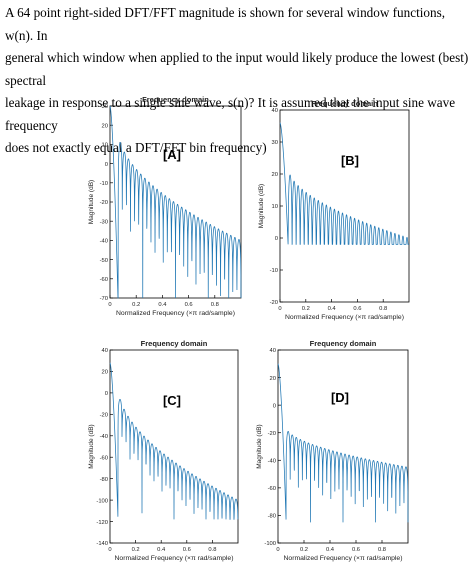 This screenshot has height=571, width=474. What do you see at coordinates (102, 523) in the screenshot?
I see `y-tick-label: -120` at bounding box center [102, 523].